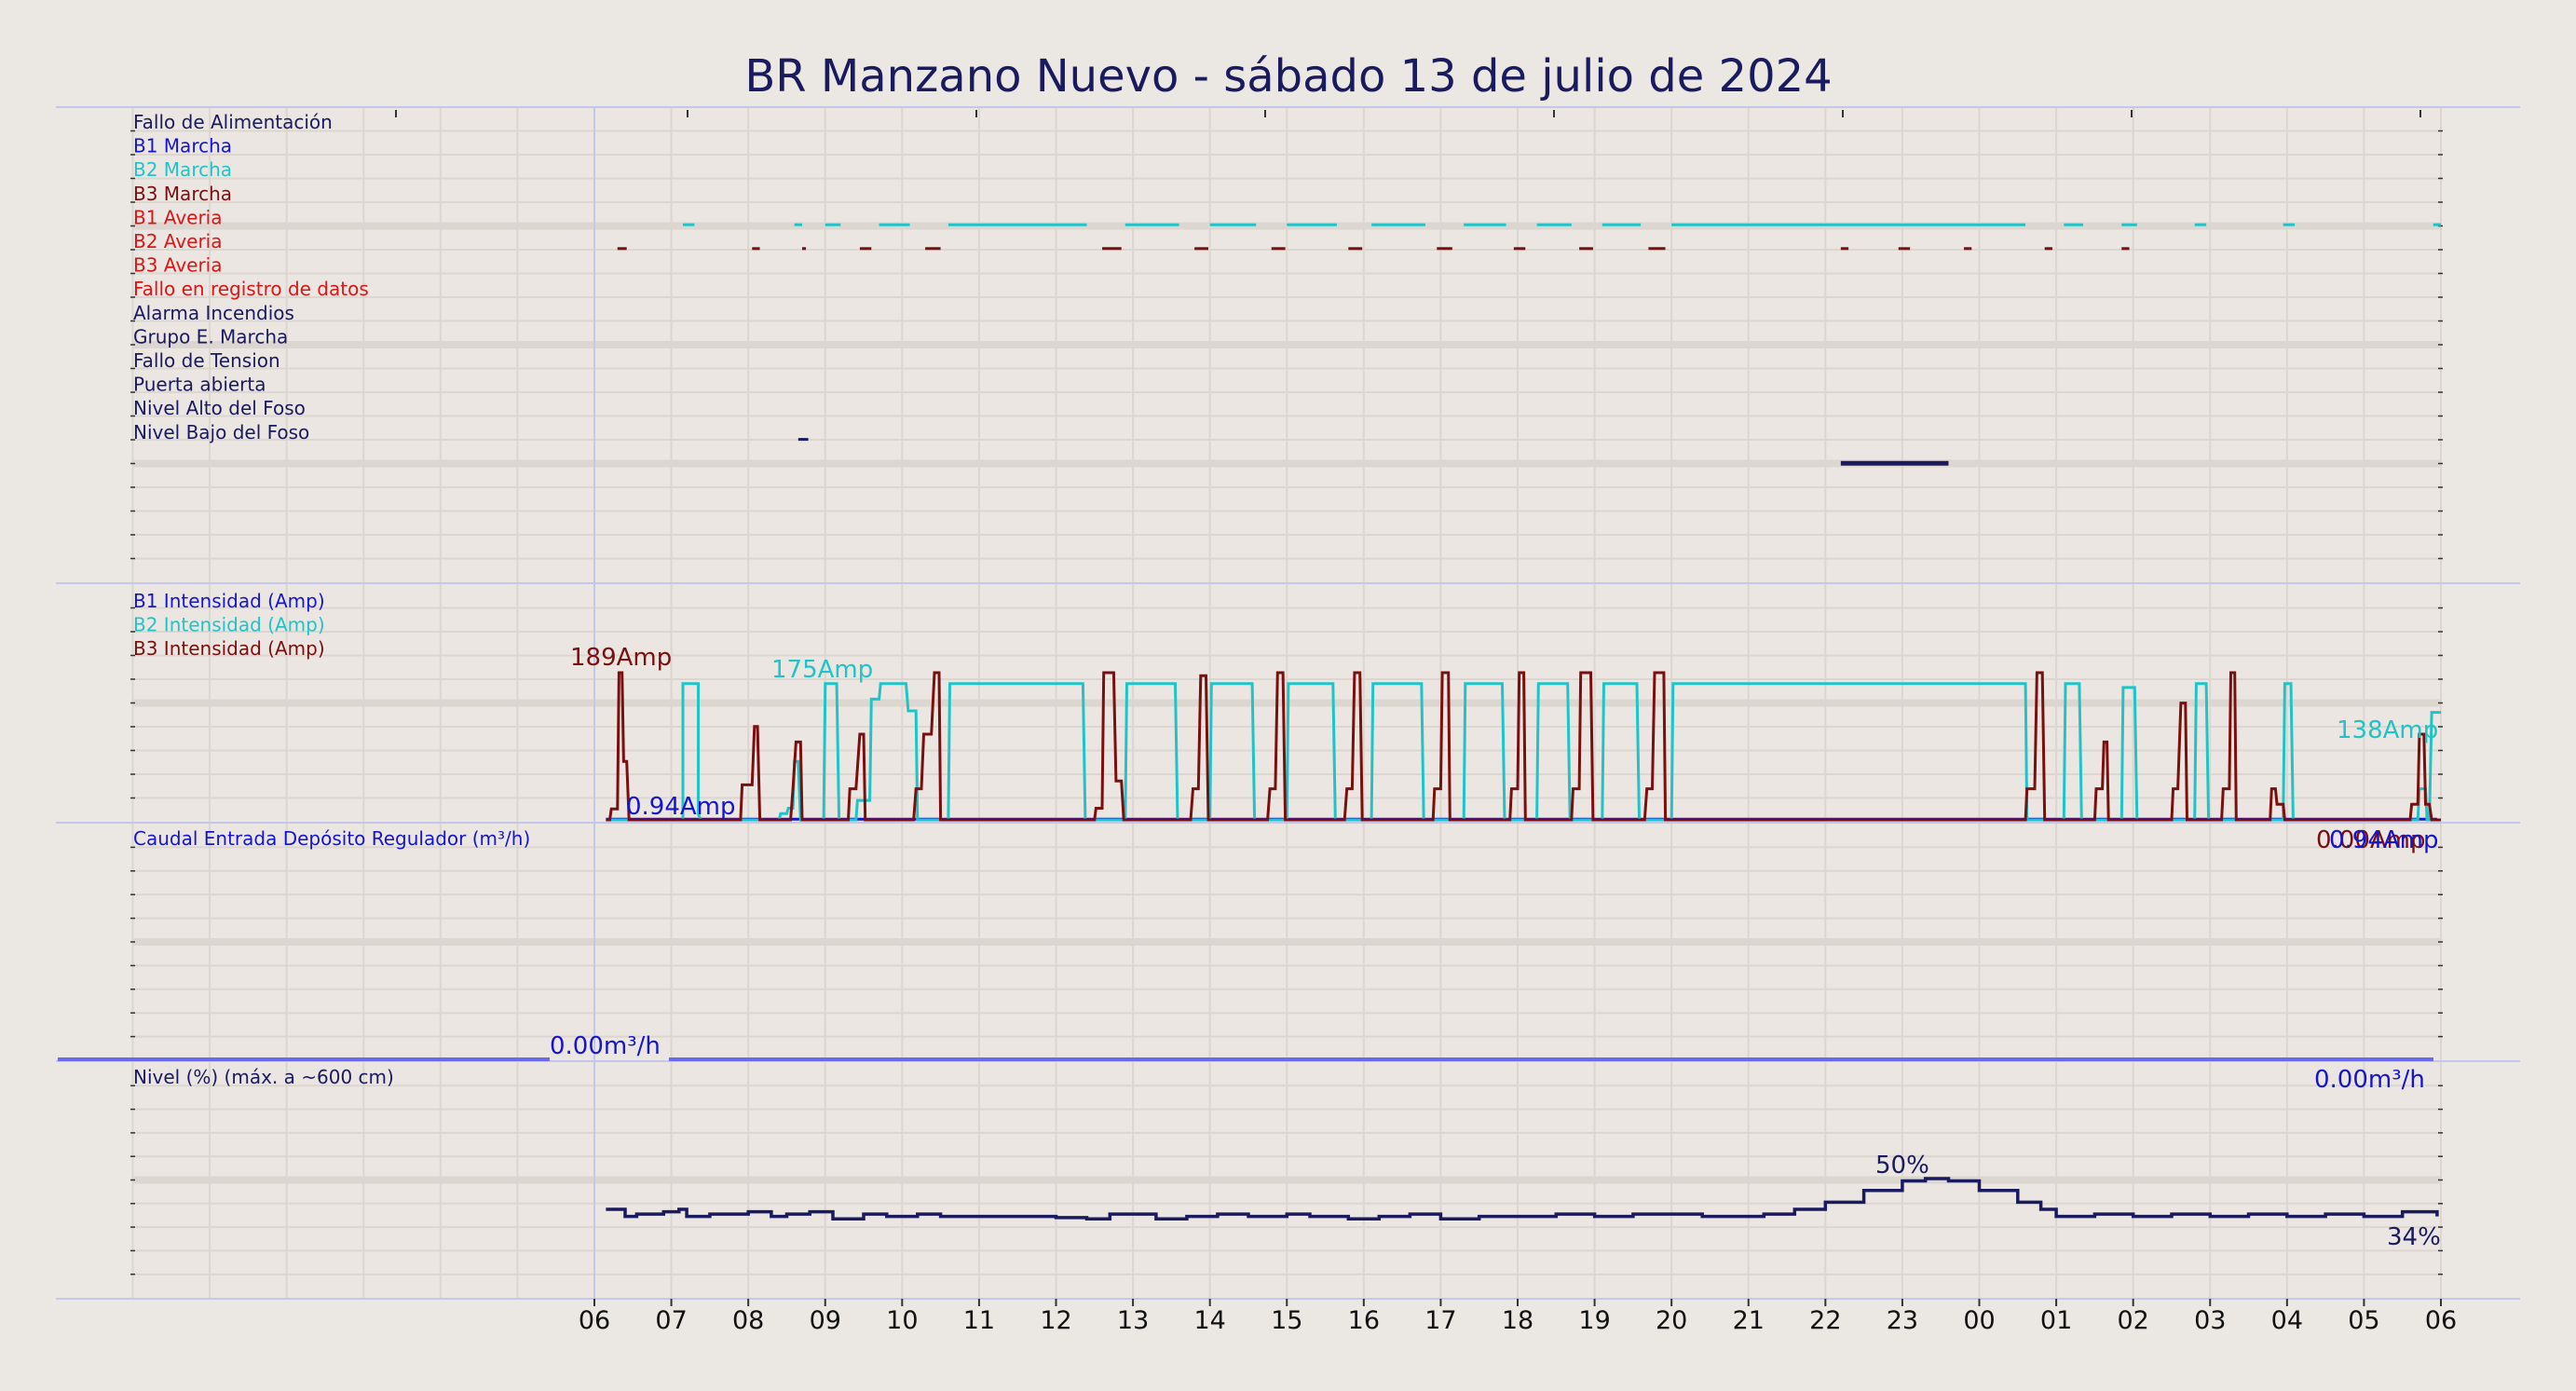 Image resolution: width=2576 pixels, height=1391 pixels. I want to click on label-b3-end: 0.00Amp, so click(2371, 840).